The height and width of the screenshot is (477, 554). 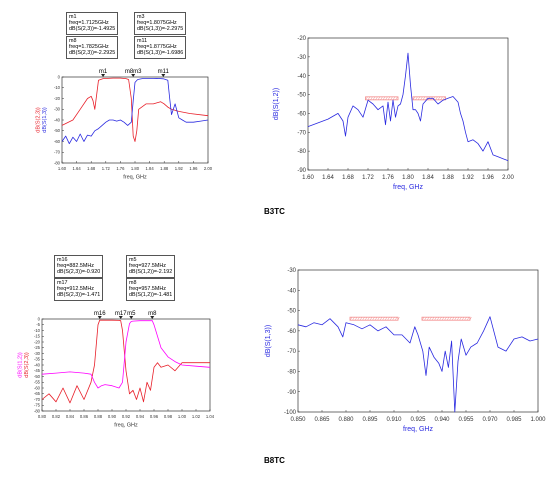 What do you see at coordinates (79, 272) in the screenshot?
I see `marker-value: dB(S(2,3))=-0.920` at bounding box center [79, 272].